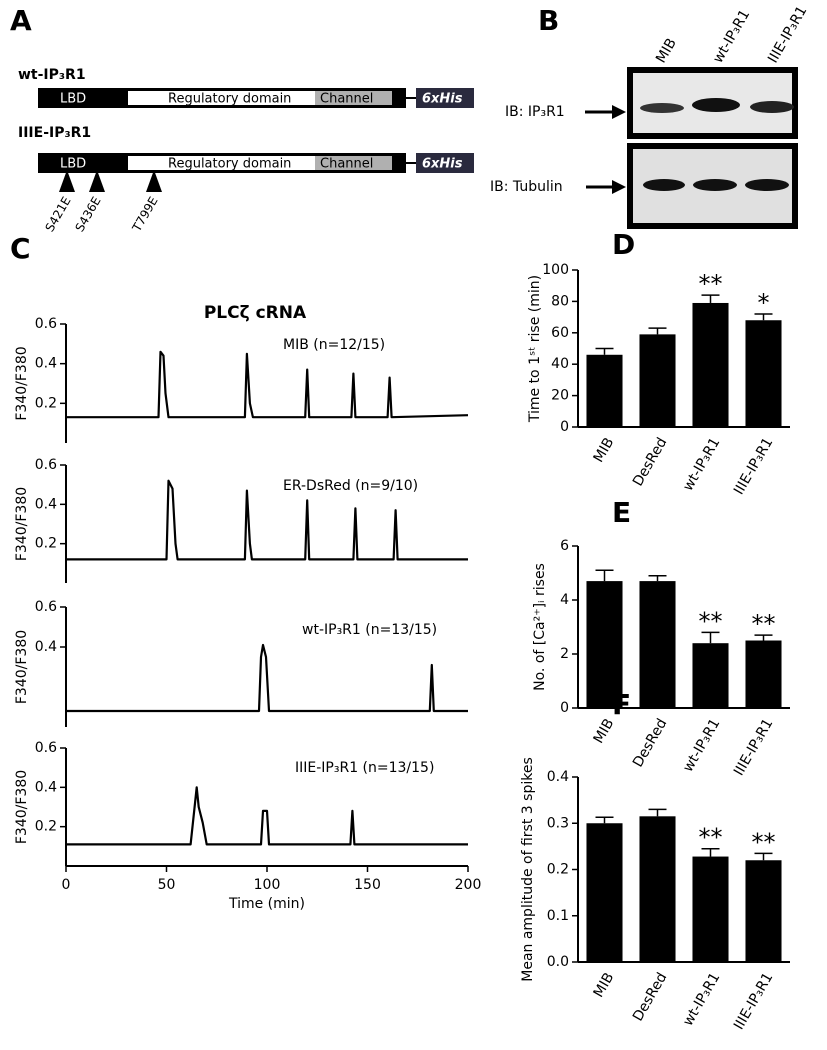 The width and height of the screenshot is (827, 1050). Describe the element at coordinates (666, 51) in the screenshot. I see `lane-label: MIB` at that location.